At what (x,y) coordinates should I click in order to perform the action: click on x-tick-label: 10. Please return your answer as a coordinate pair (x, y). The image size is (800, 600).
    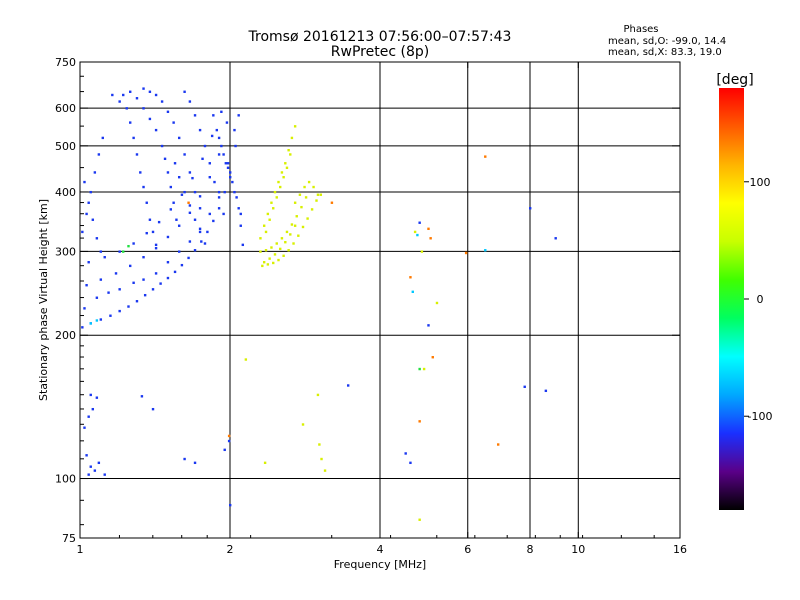
    Looking at the image, I should click on (578, 549).